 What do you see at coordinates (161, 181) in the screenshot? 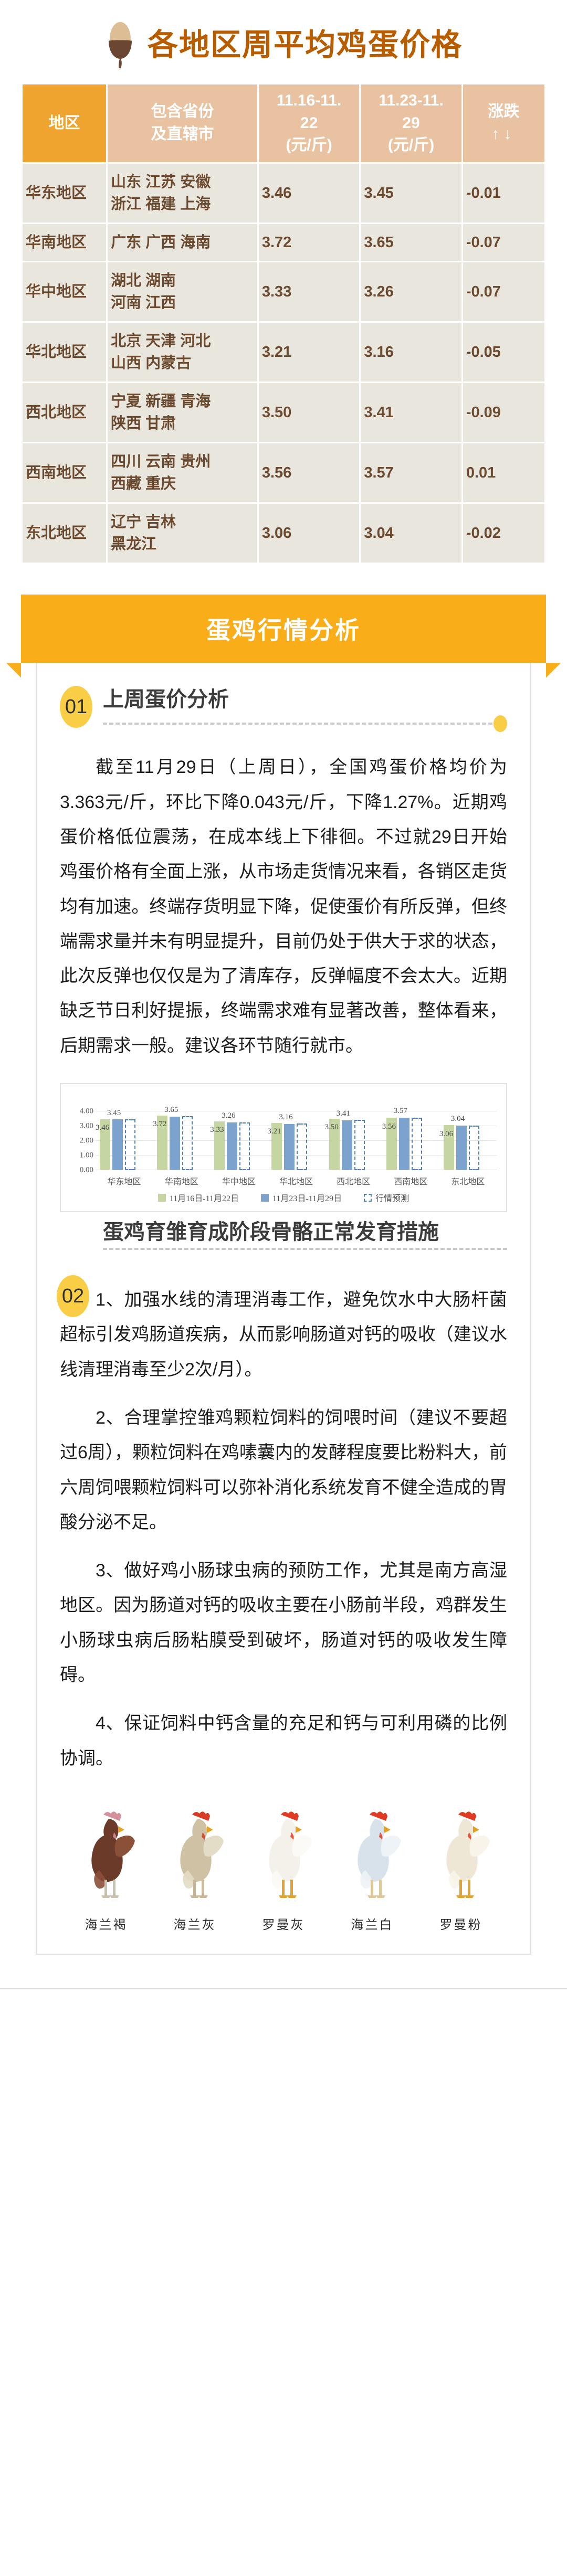
I see `cell-provinces-line: 山东 江苏 安徽` at bounding box center [161, 181].